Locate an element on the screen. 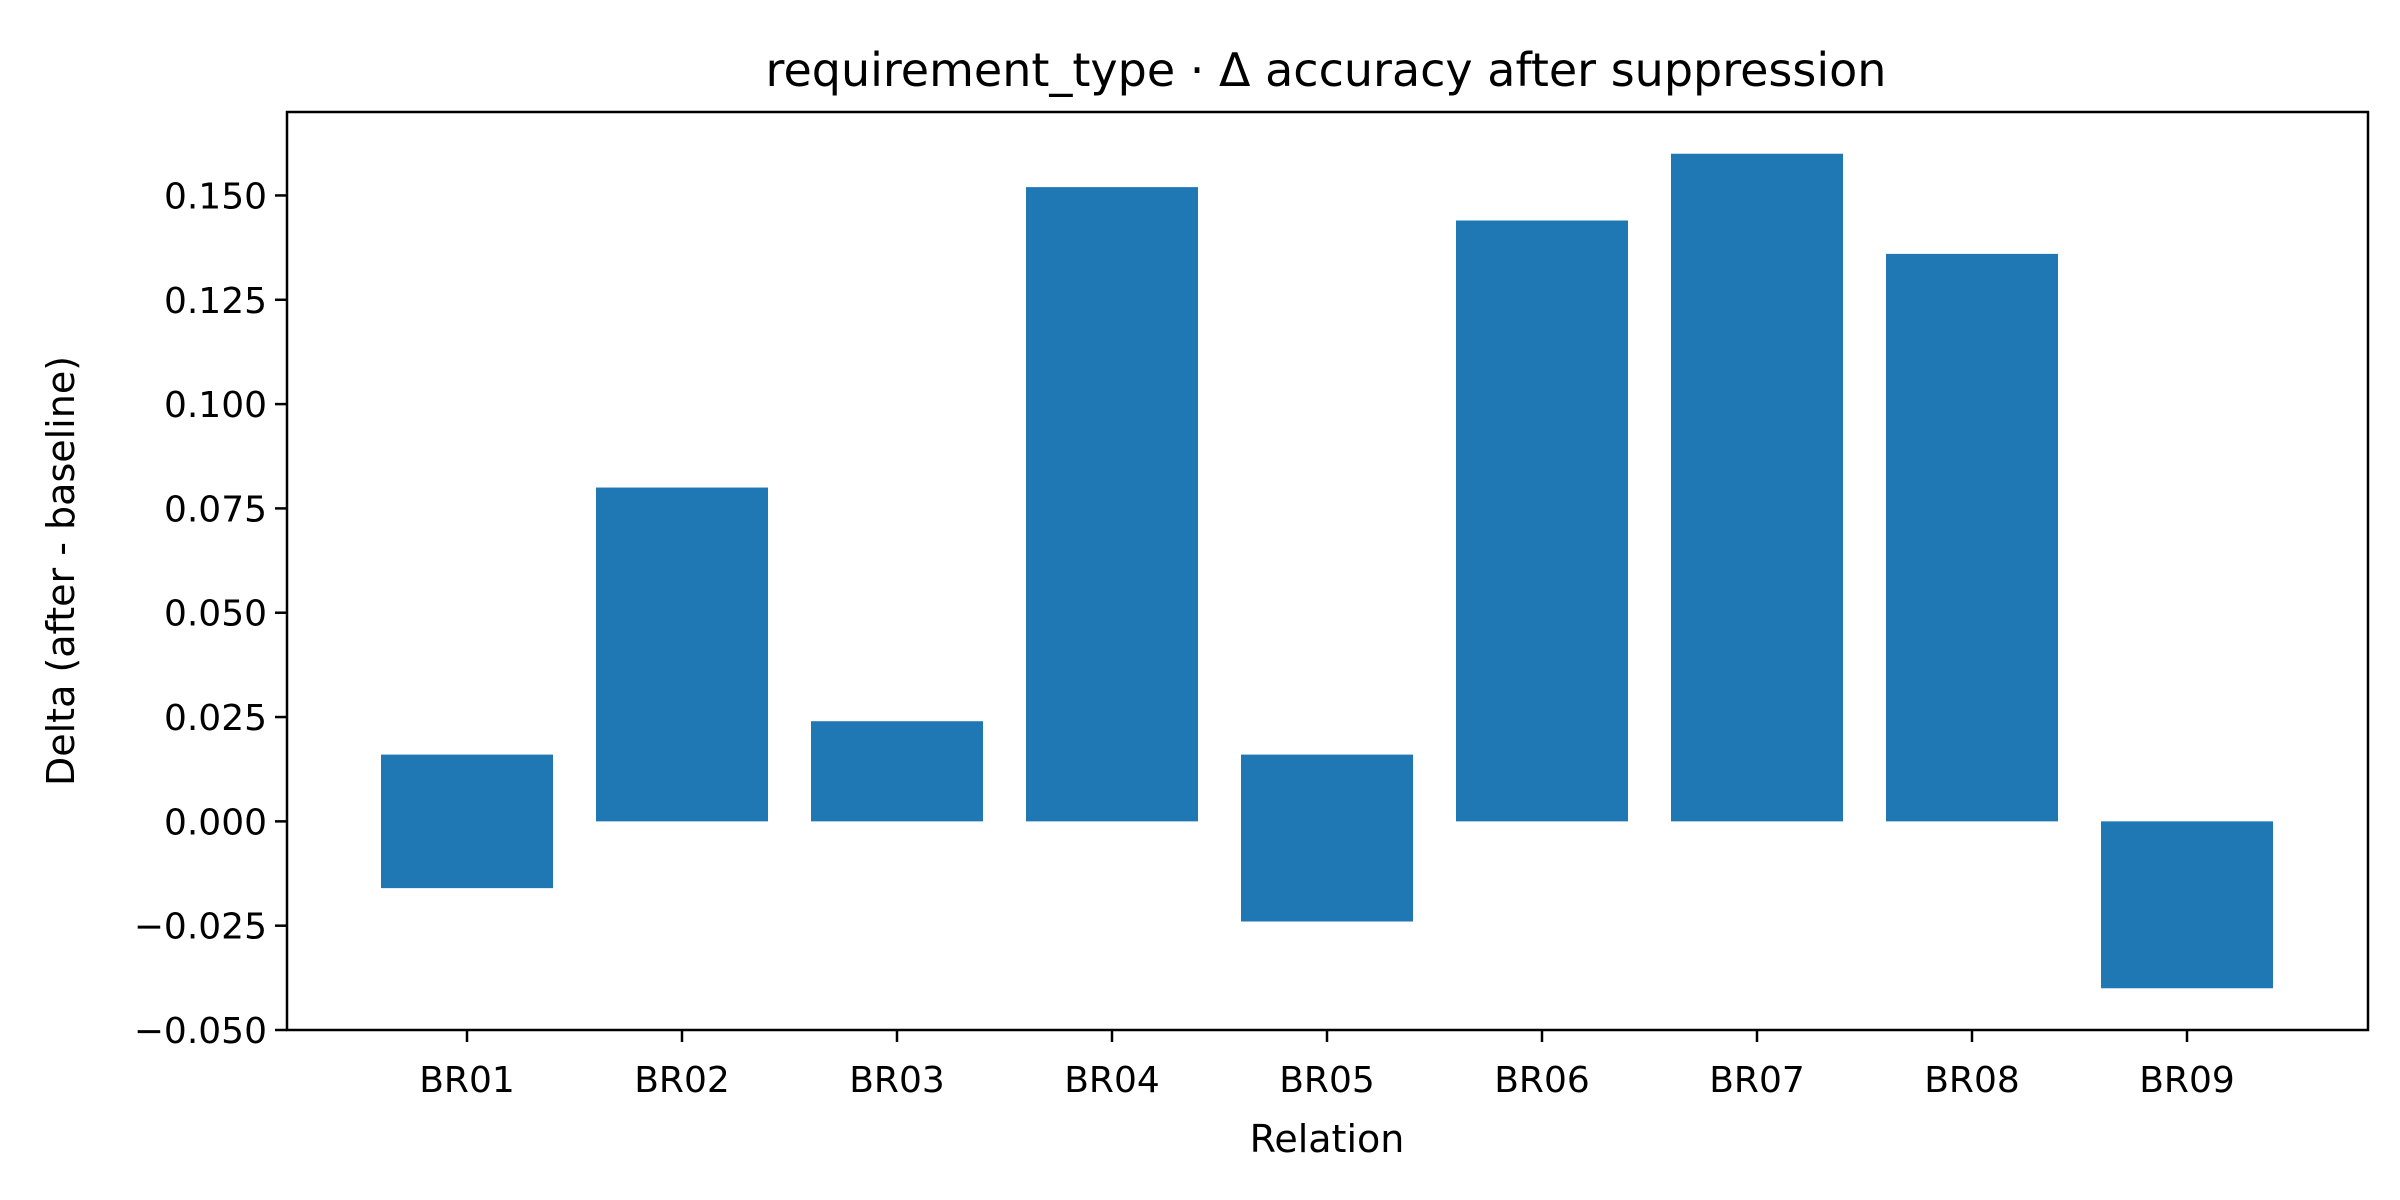 This screenshot has width=2400, height=1200. x-axis-ticks: BR01 BR02 BR03 BR04 BR05 BR06 BR07 BR08 BR09 is located at coordinates (1327, 1065).